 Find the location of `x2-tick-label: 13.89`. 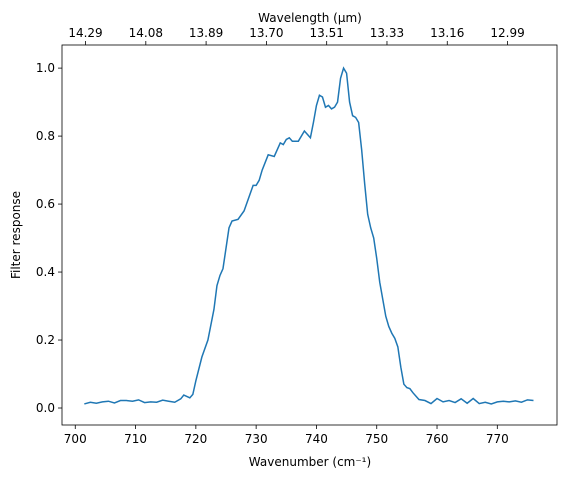

x2-tick-label: 13.89 is located at coordinates (206, 33).